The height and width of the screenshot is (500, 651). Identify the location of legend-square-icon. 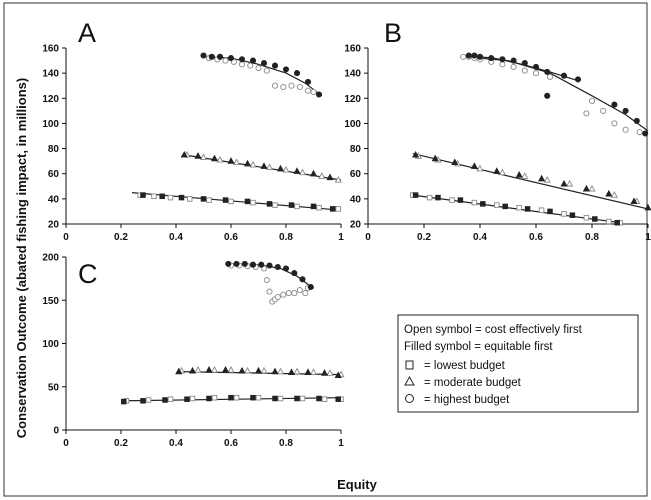
(409, 365).